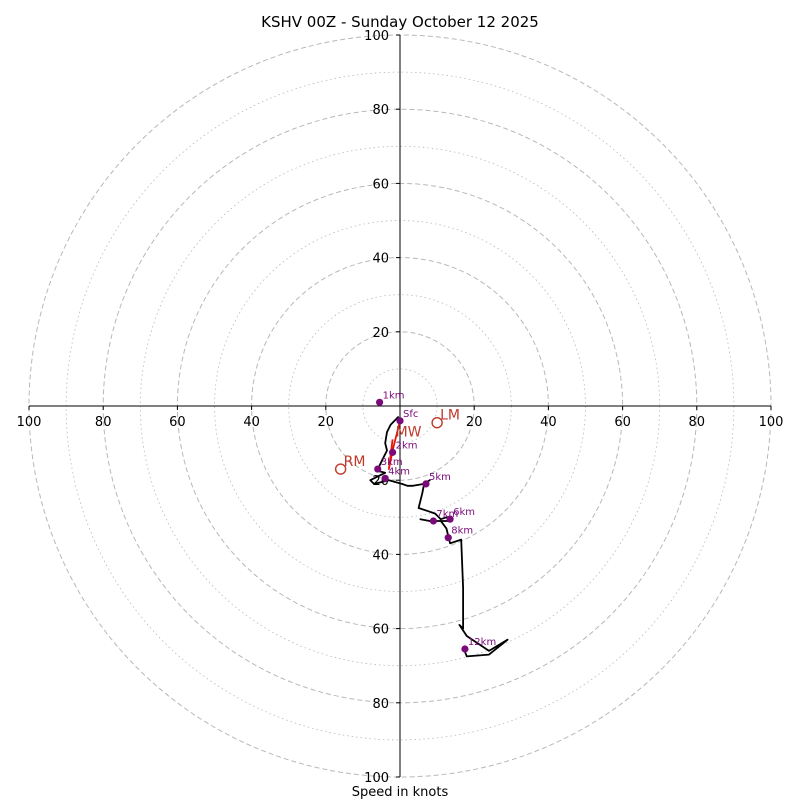  Describe the element at coordinates (450, 416) in the screenshot. I see `storm-motion-label: LM` at that location.